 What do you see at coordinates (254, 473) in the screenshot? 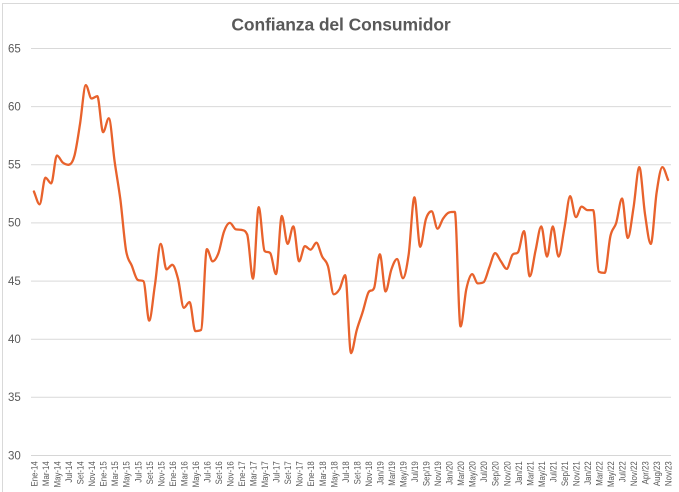
I see `svg-text: Mar-17` at bounding box center [254, 473].